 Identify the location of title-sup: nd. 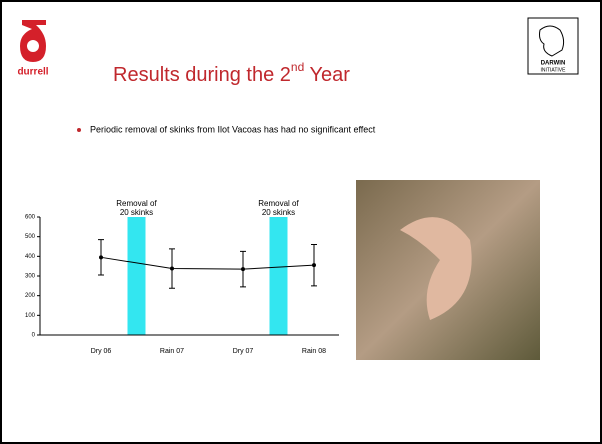
(297, 67).